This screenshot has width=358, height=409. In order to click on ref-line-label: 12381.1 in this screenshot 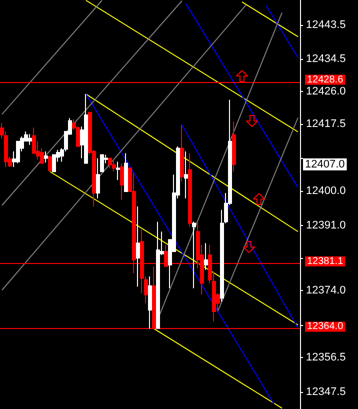, I will do `click(325, 261)`.